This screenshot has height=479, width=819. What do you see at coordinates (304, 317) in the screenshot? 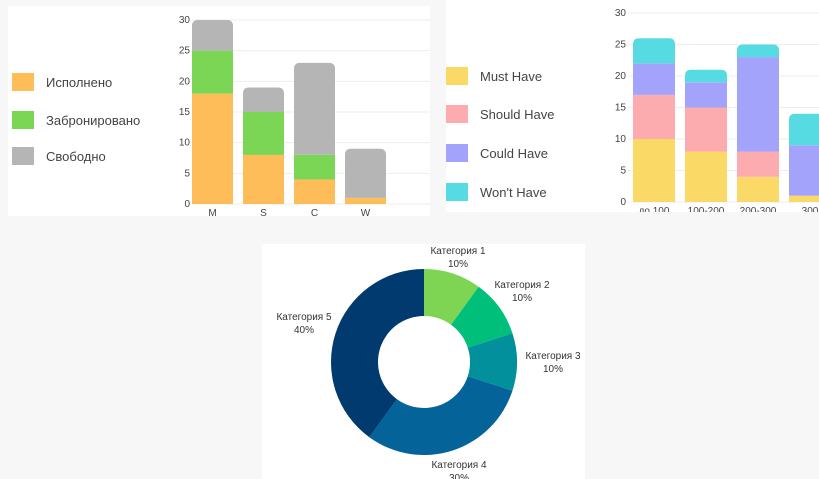
I see `slice-label-5: Категория 5` at bounding box center [304, 317].